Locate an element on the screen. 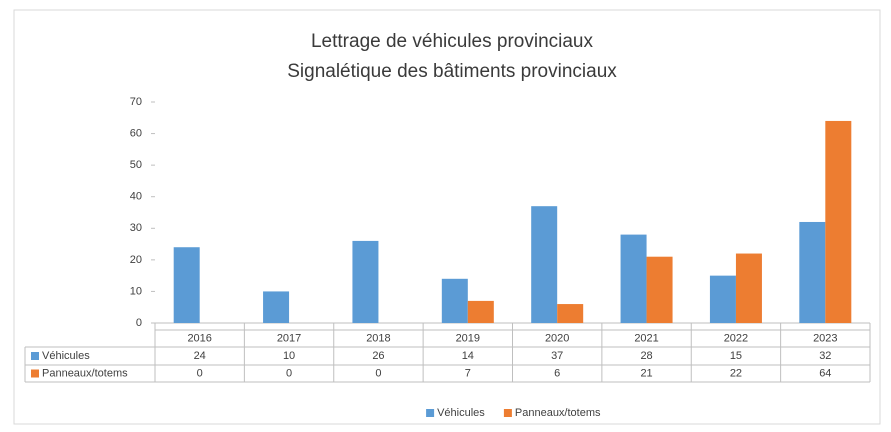  x-tick-label: 2019 is located at coordinates (468, 338).